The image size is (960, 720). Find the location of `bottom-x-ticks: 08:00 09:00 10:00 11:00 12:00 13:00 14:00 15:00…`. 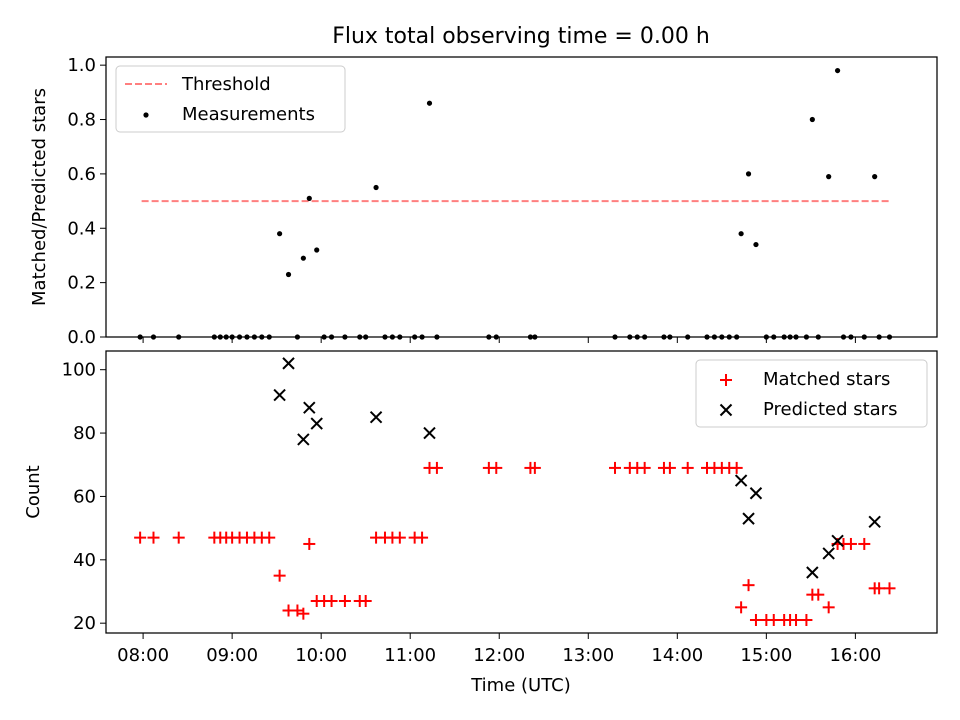

bottom-x-ticks: 08:00 09:00 10:00 11:00 12:00 13:00 14:00 15:00… is located at coordinates (499, 649).